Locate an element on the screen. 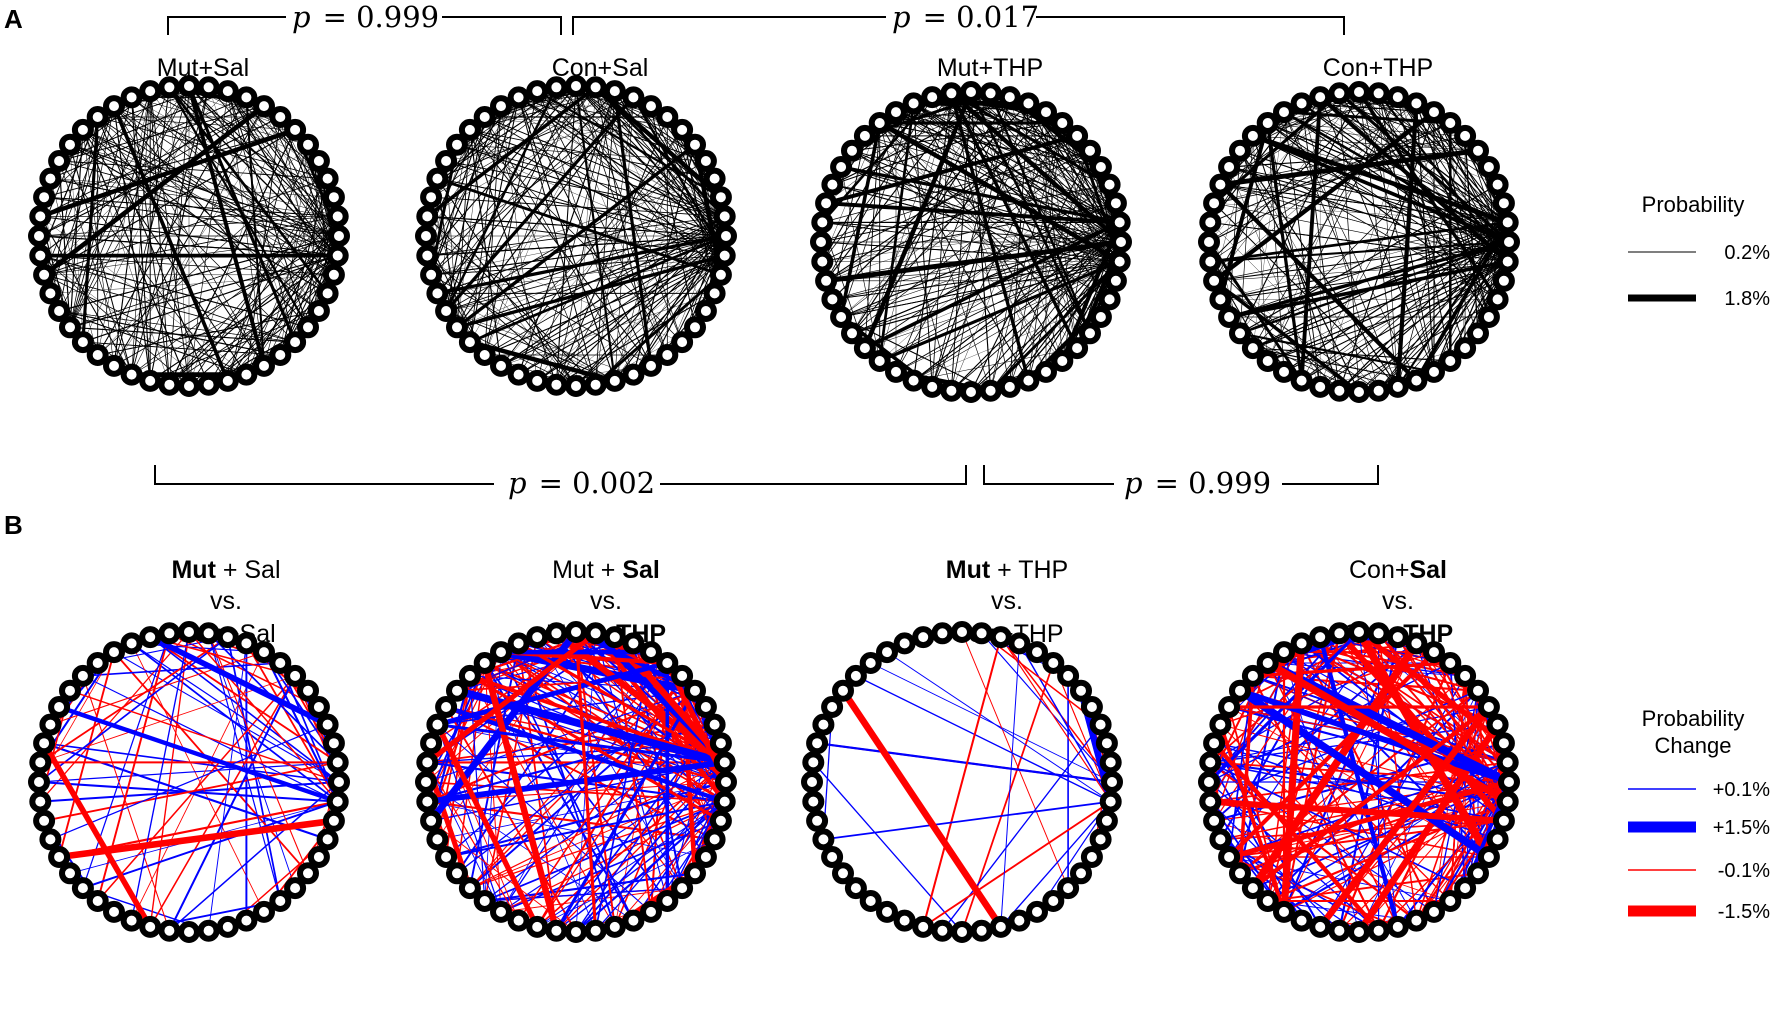 The height and width of the screenshot is (1022, 1772). bracket-line-left is located at coordinates (324, 475).